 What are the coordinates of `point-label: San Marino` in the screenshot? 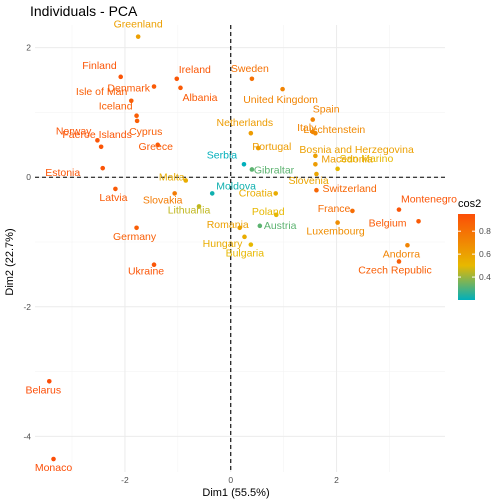 It's located at (367, 159).